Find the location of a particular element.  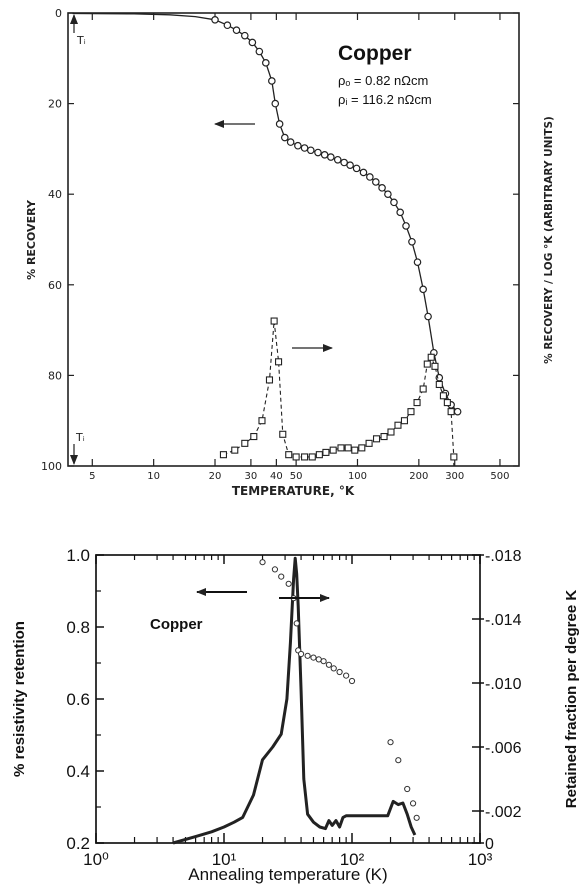

retained-fraction-curve is located at coordinates (294, 700).